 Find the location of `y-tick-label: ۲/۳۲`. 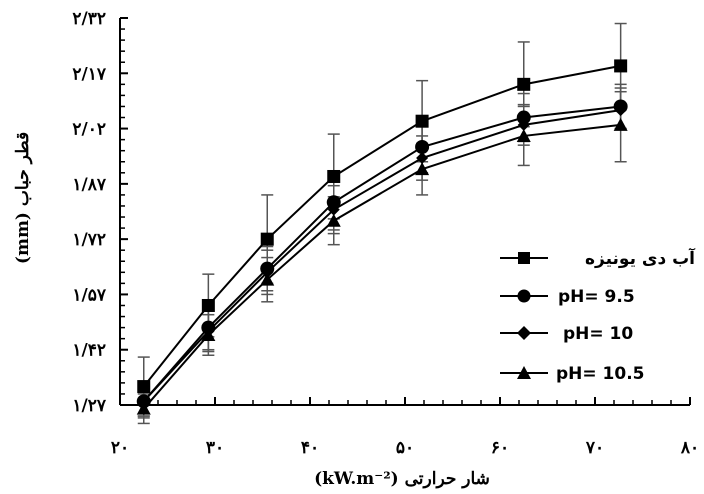

y-tick-label: ۲/۳۲ is located at coordinates (89, 19).